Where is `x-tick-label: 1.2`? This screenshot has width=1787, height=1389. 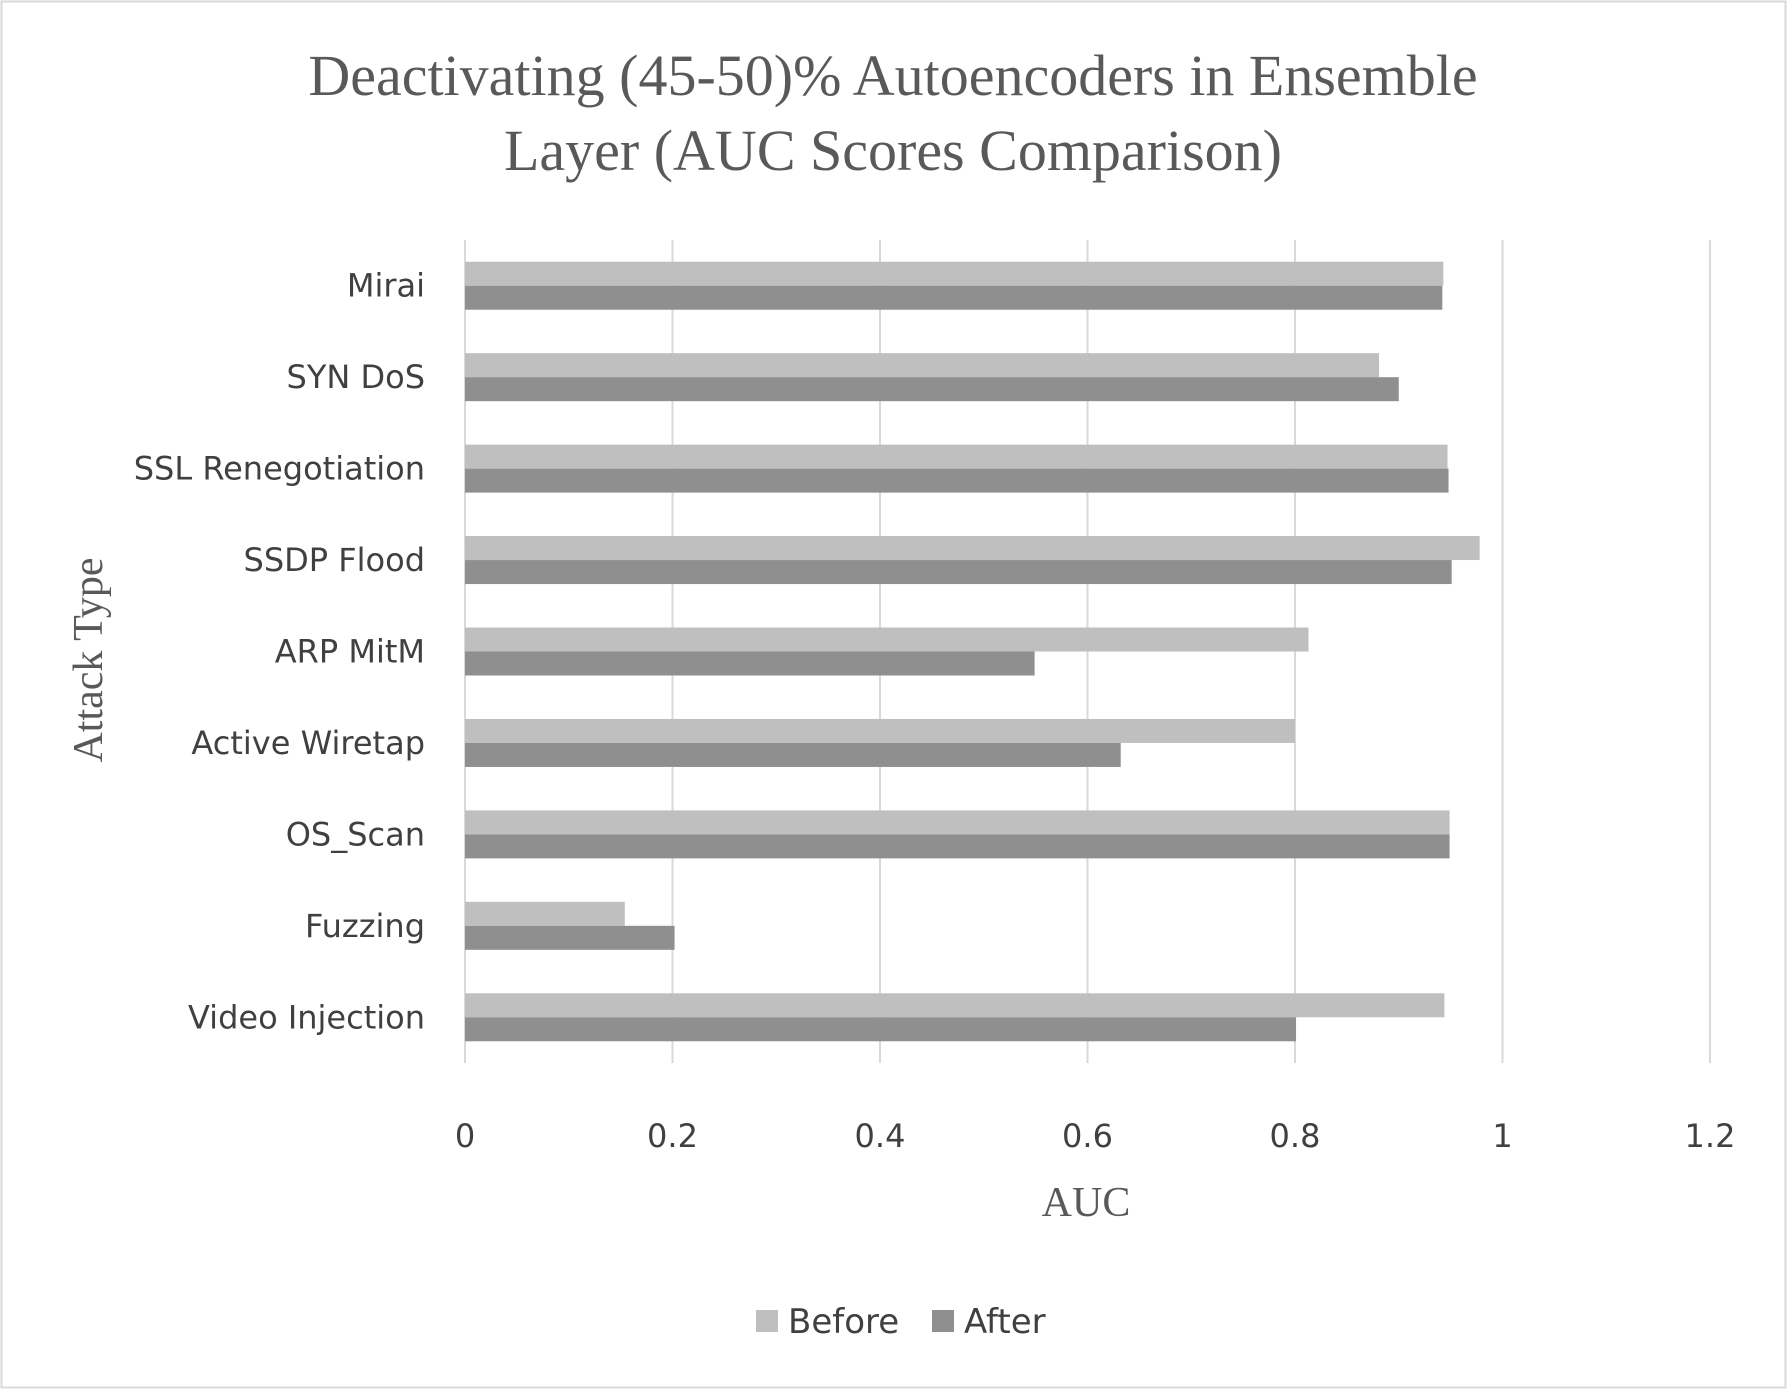
x-tick-label: 1.2 is located at coordinates (1710, 1136).